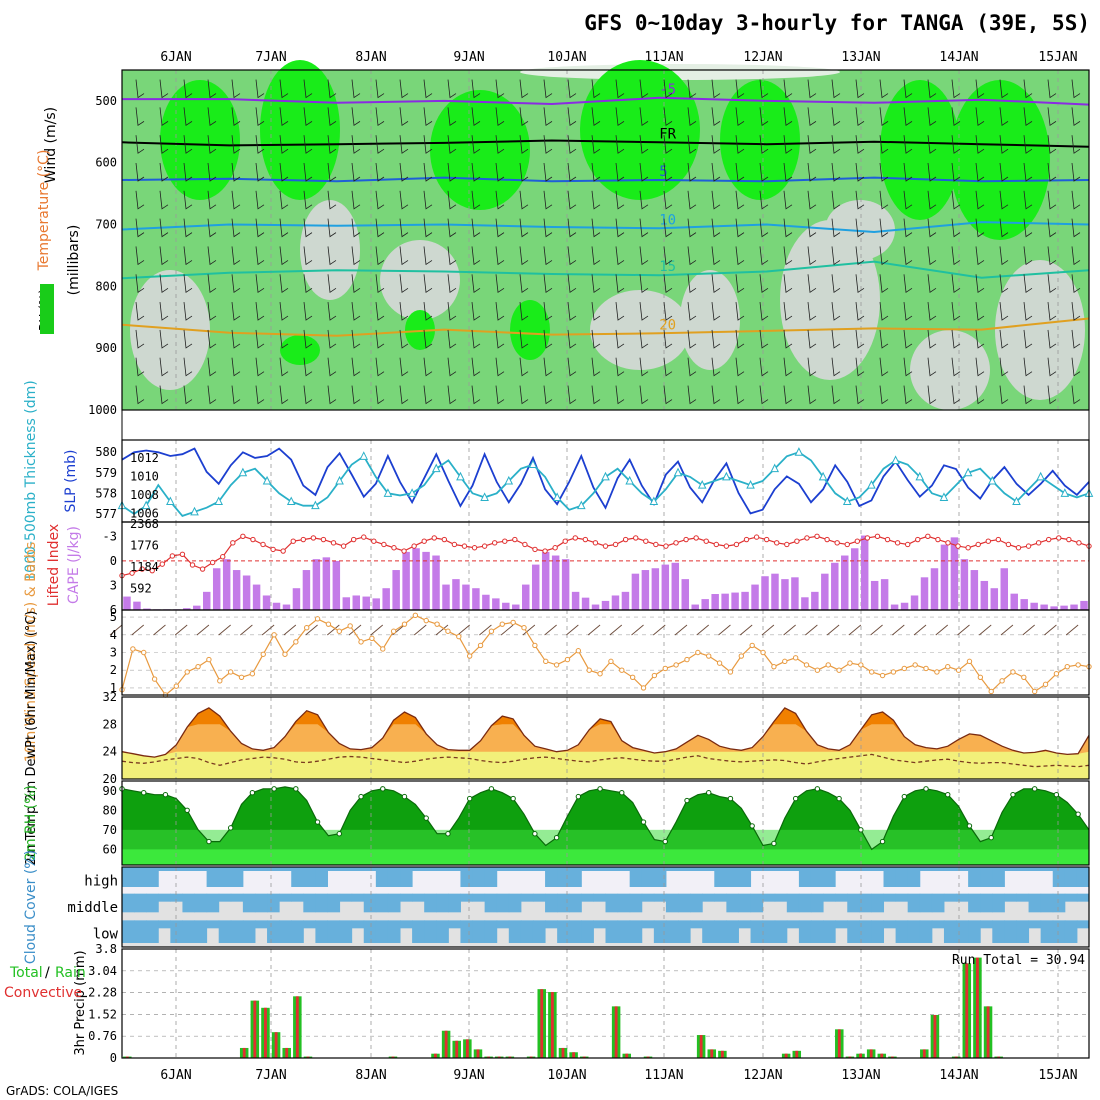 The height and width of the screenshot is (1100, 1100). What do you see at coordinates (667, 267) in the screenshot?
I see `contour-label-4: 15` at bounding box center [667, 267].